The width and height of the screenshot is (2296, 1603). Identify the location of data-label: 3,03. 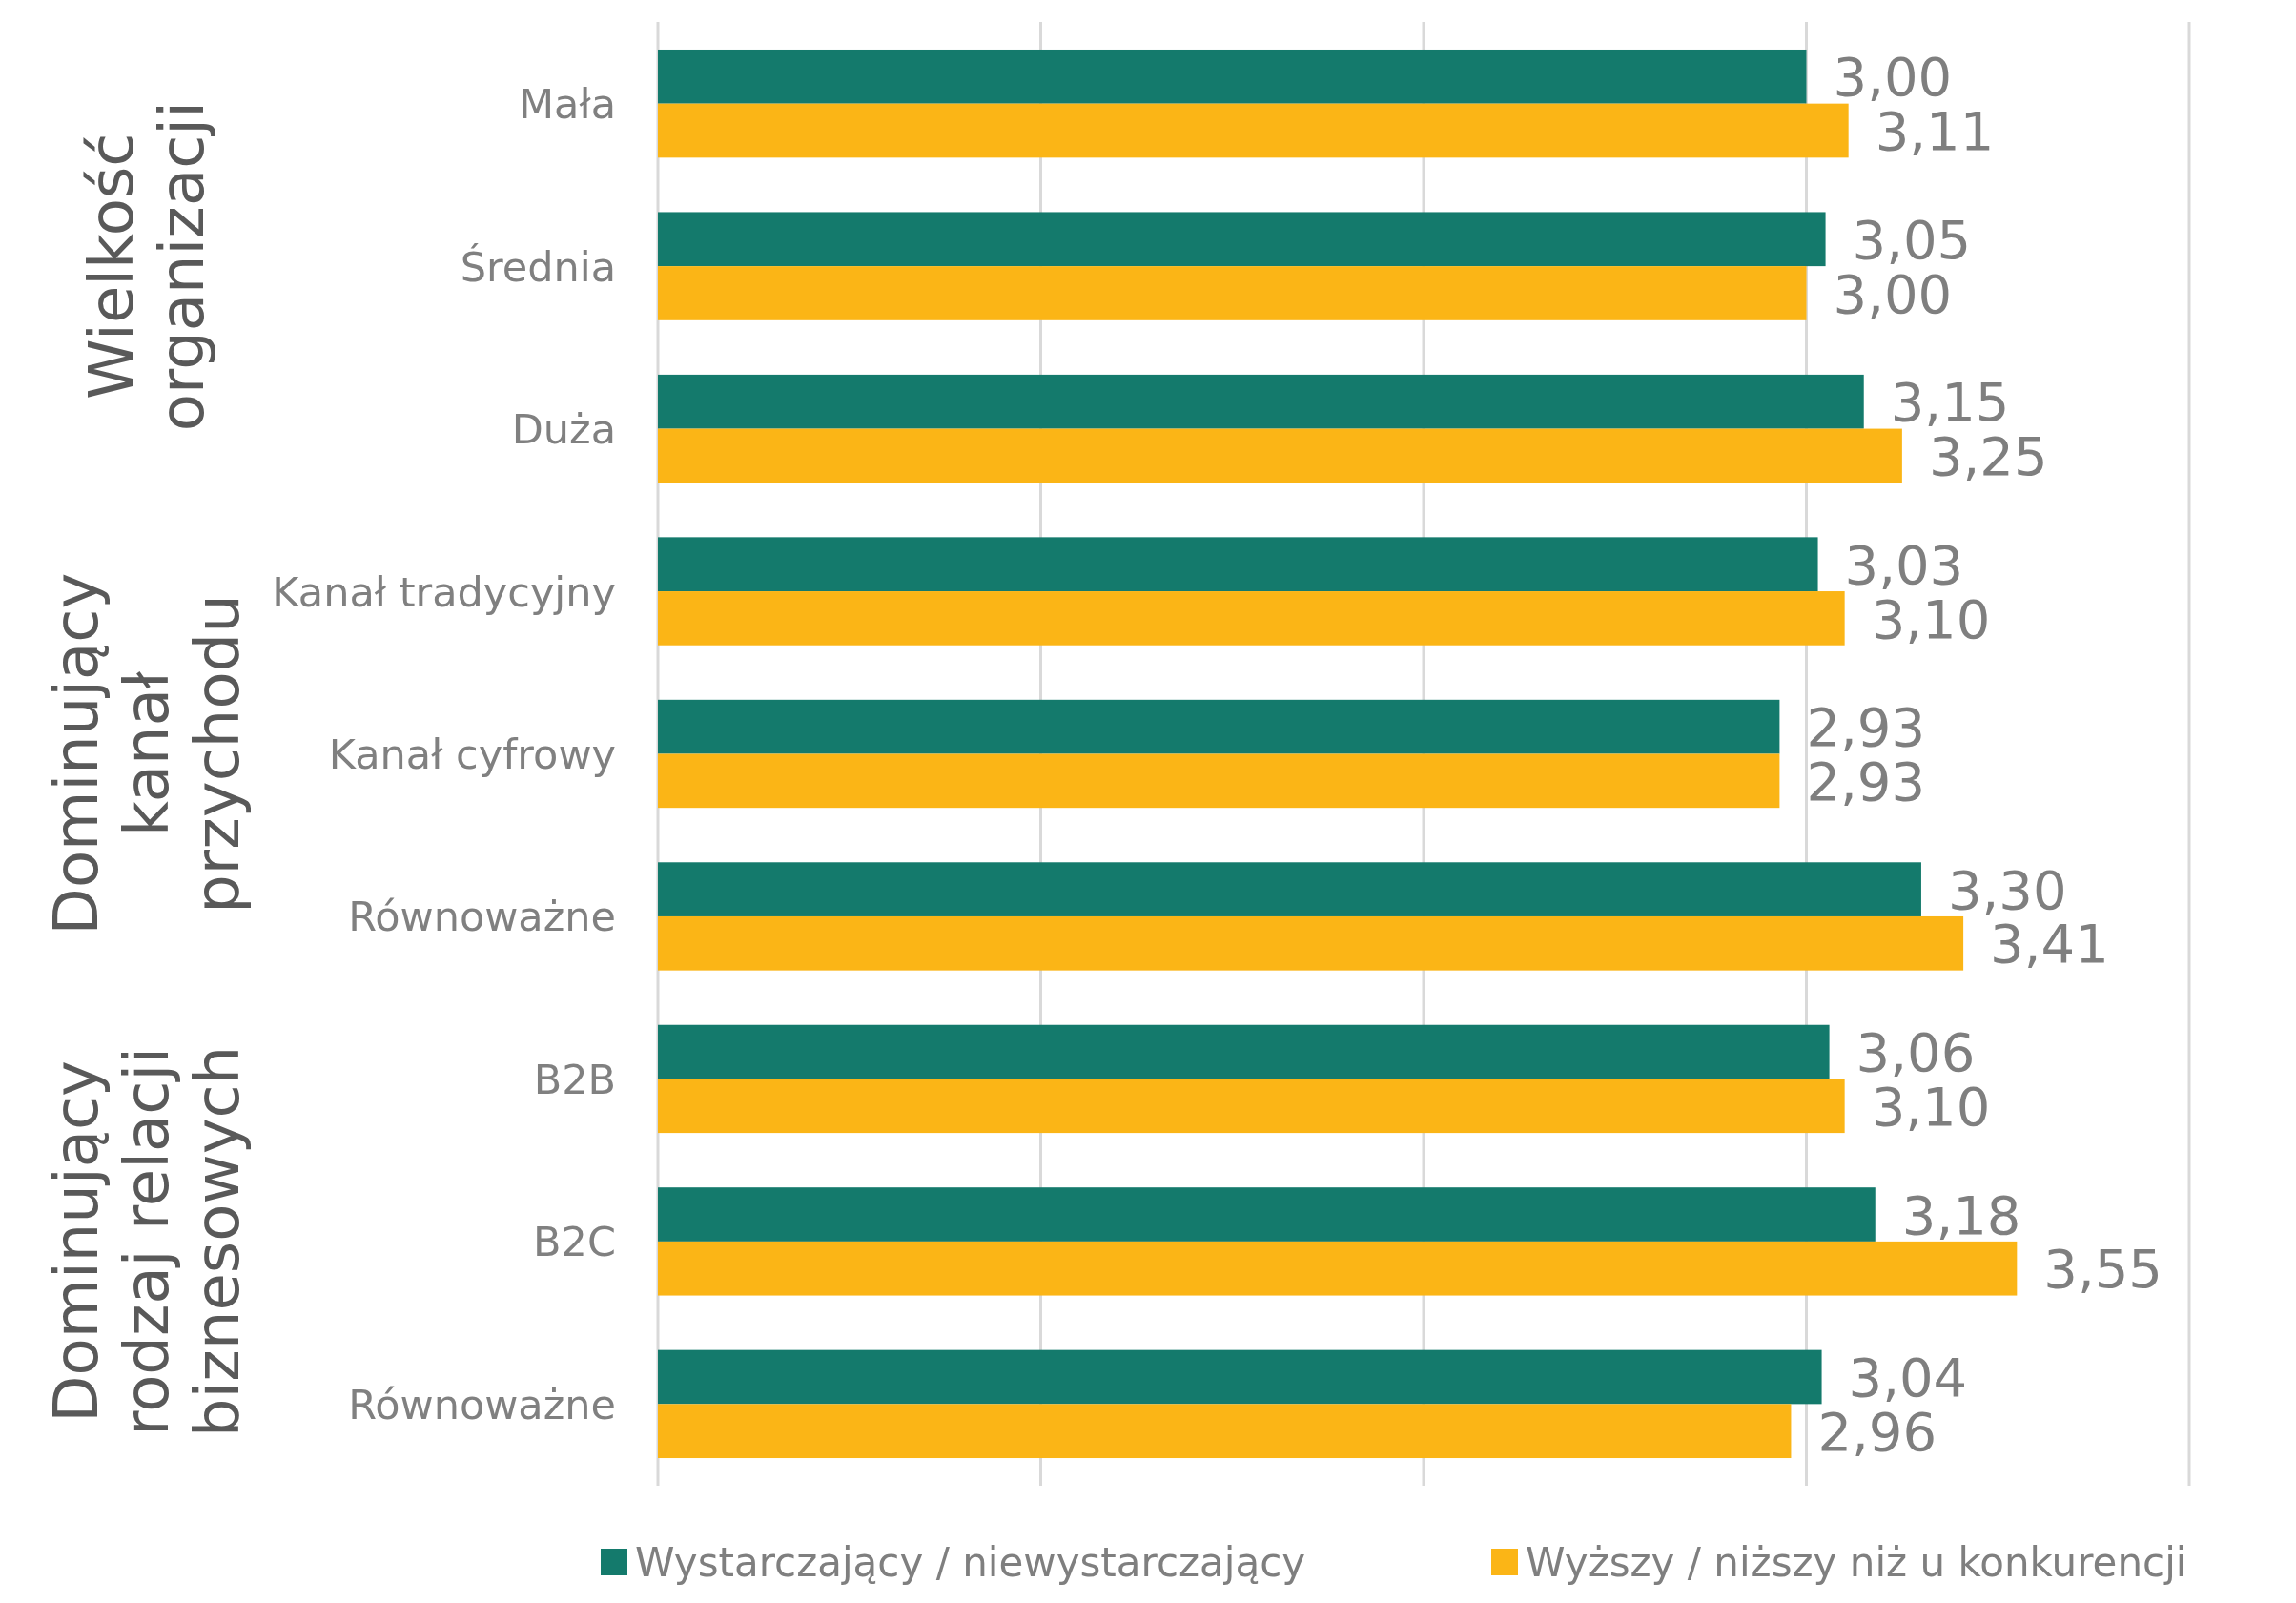
(1904, 564).